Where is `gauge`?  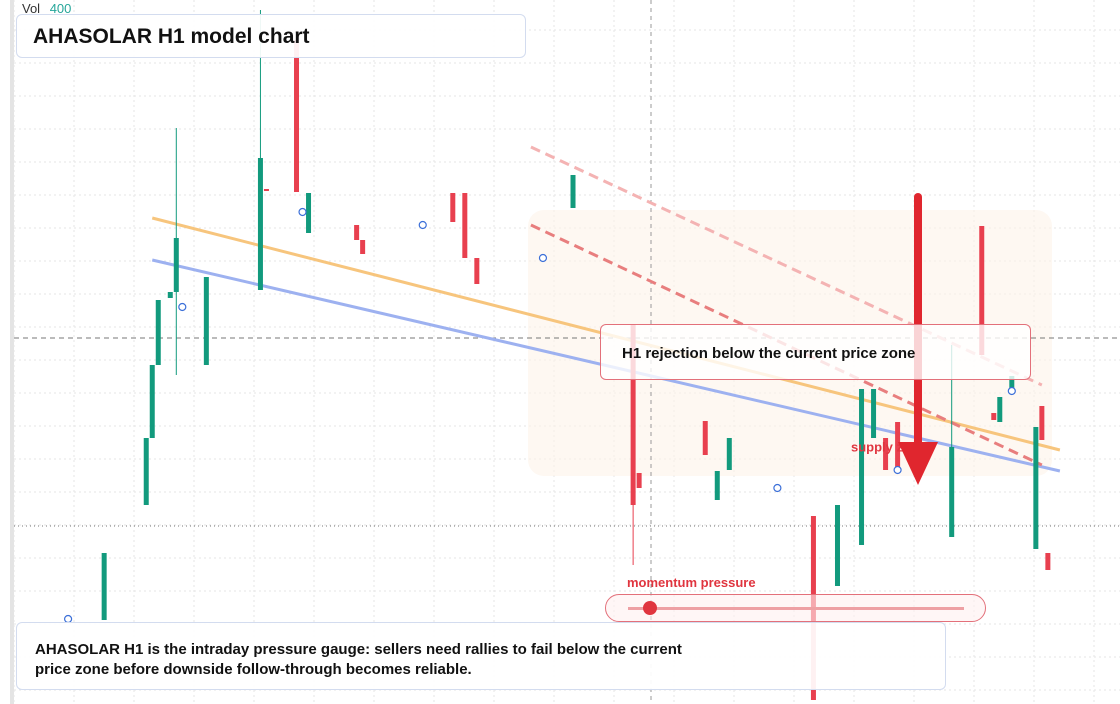 gauge is located at coordinates (795, 608).